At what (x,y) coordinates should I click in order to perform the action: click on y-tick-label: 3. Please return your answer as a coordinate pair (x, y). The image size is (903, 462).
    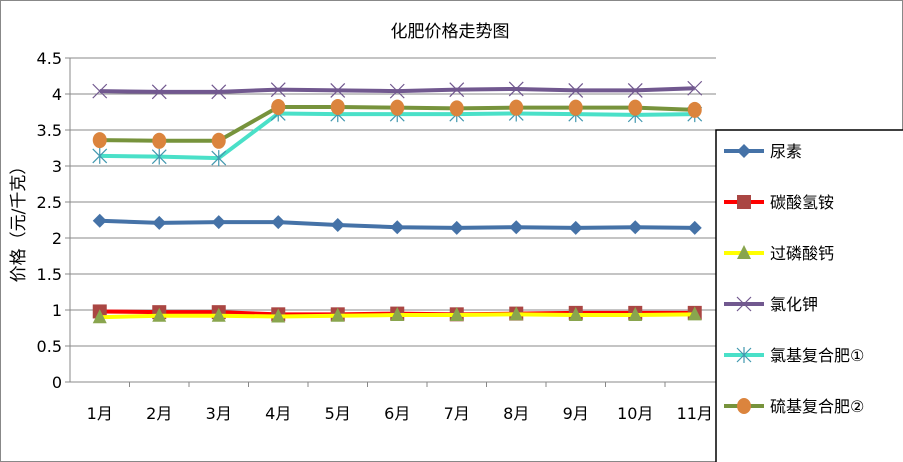
    Looking at the image, I should click on (57, 166).